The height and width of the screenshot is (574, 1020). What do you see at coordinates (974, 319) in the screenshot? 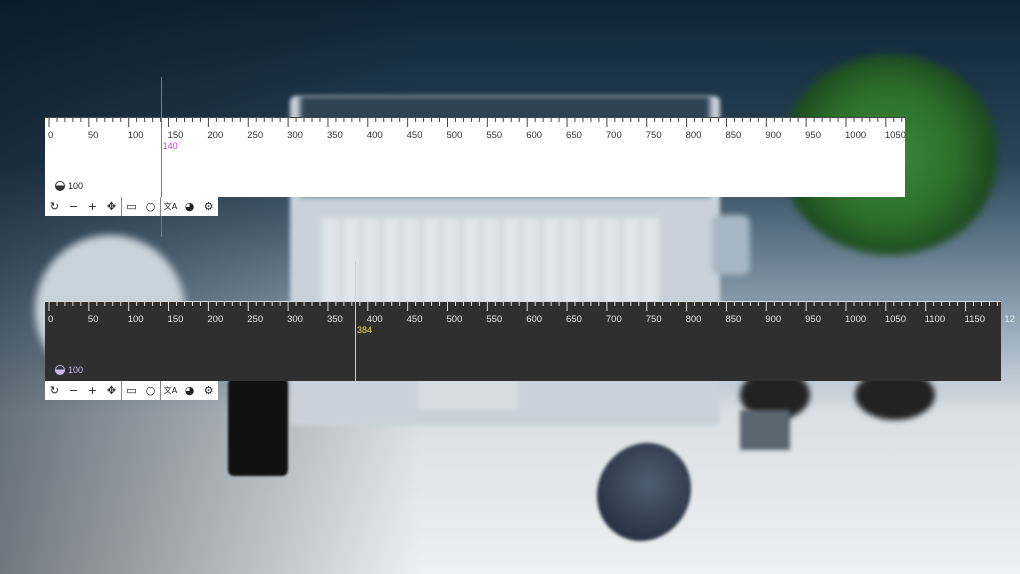
I see `ruler-tick-label: 1150` at bounding box center [974, 319].